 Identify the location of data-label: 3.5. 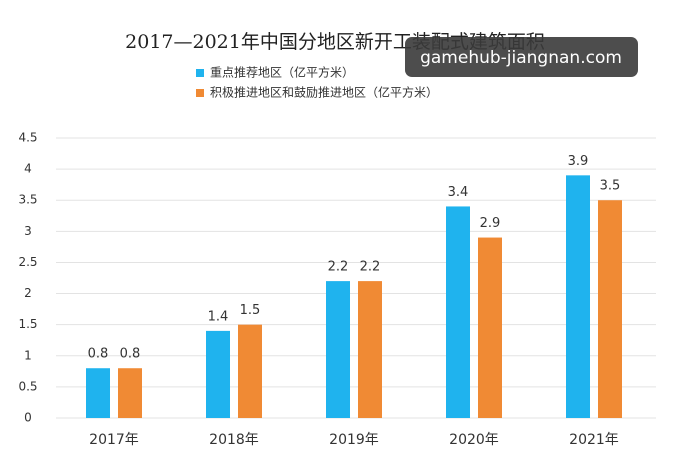
(610, 186).